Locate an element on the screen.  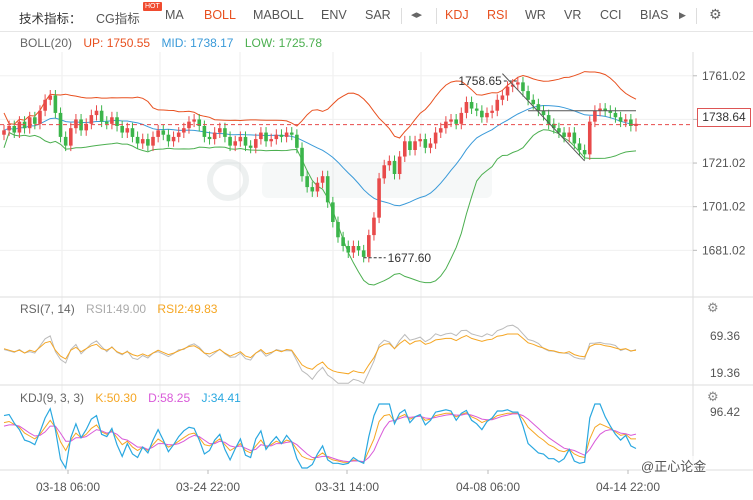
low-mark-label: 1677.60 is located at coordinates (410, 258).